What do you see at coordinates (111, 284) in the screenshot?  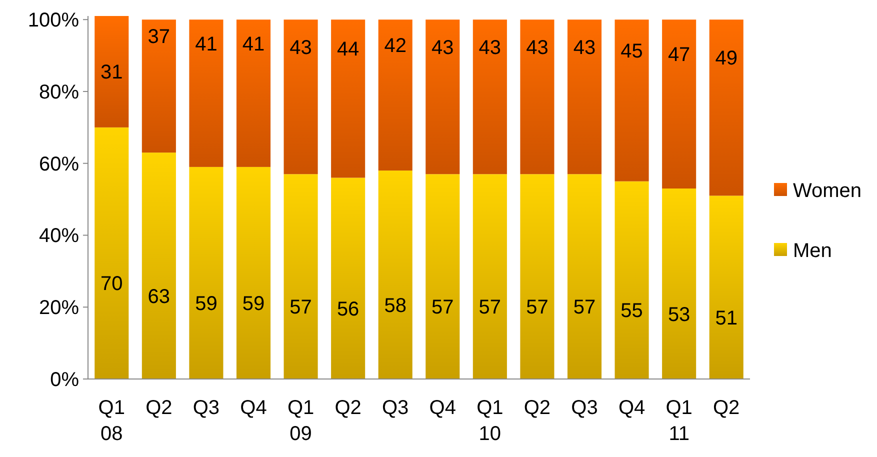 I see `data-label: 70` at bounding box center [111, 284].